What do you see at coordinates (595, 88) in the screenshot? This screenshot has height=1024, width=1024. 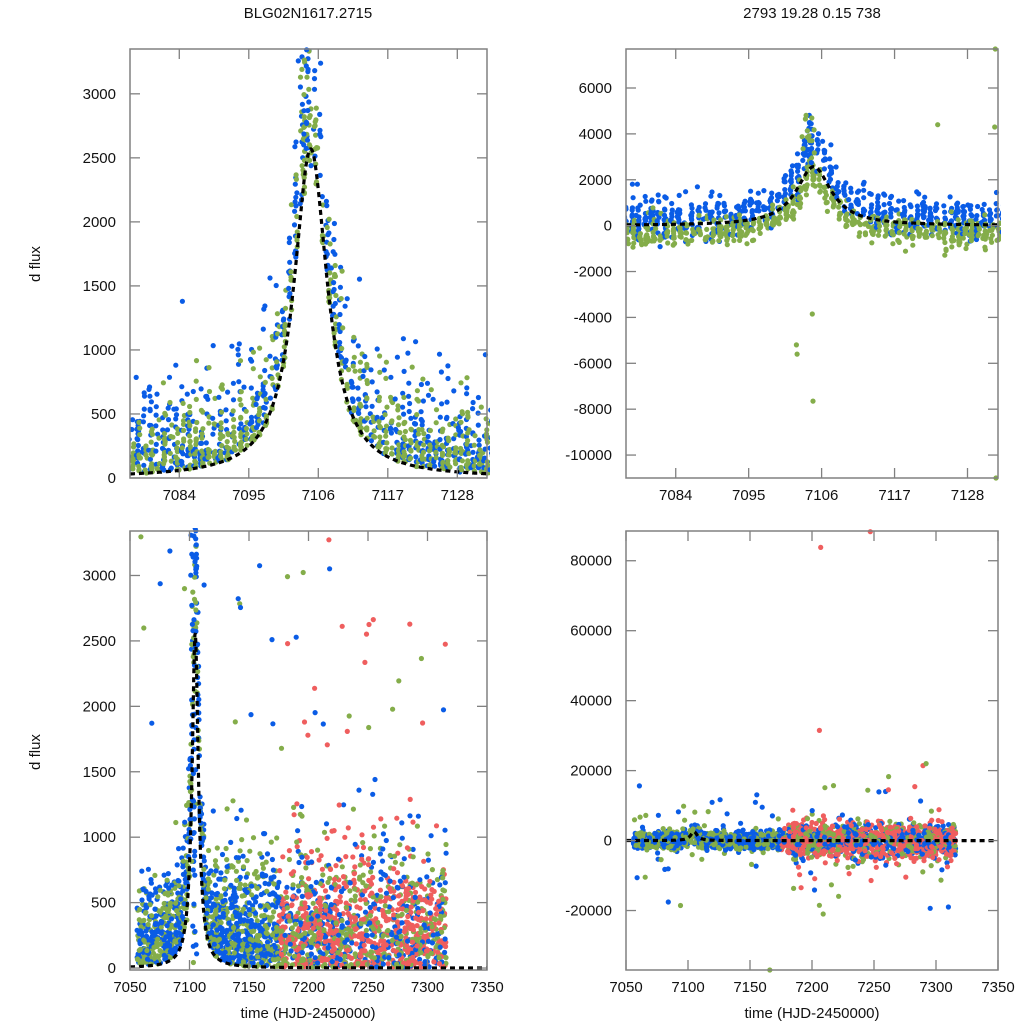 I see `y-tick-label: 6000` at bounding box center [595, 88].